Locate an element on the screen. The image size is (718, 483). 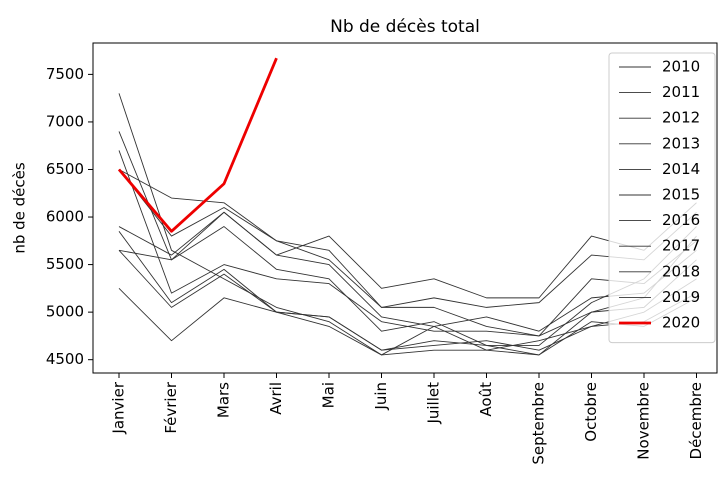
legend-label: 2016 is located at coordinates (681, 220).